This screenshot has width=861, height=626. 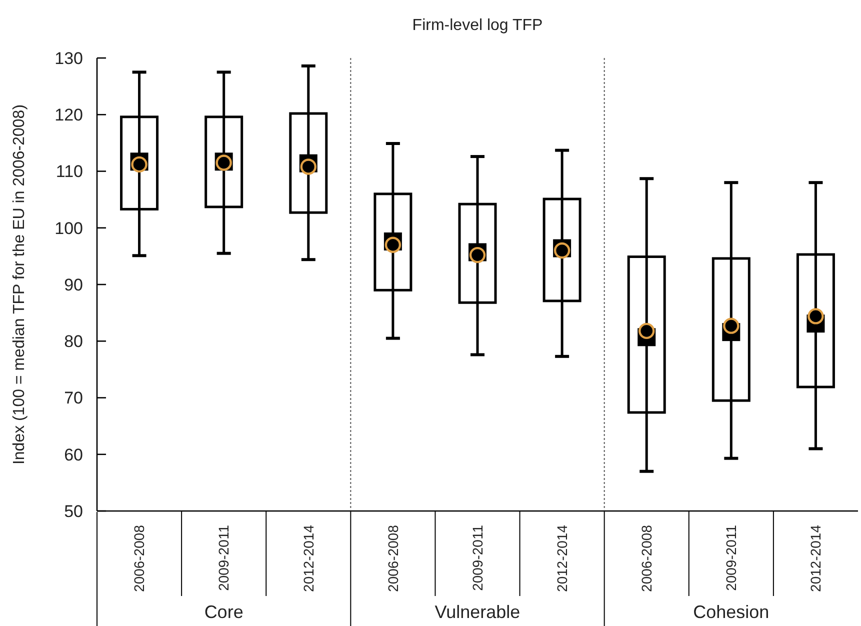 I want to click on y-axis-title: Index (100 = median TFP for the EU in 2006-2008), so click(x=19, y=284).